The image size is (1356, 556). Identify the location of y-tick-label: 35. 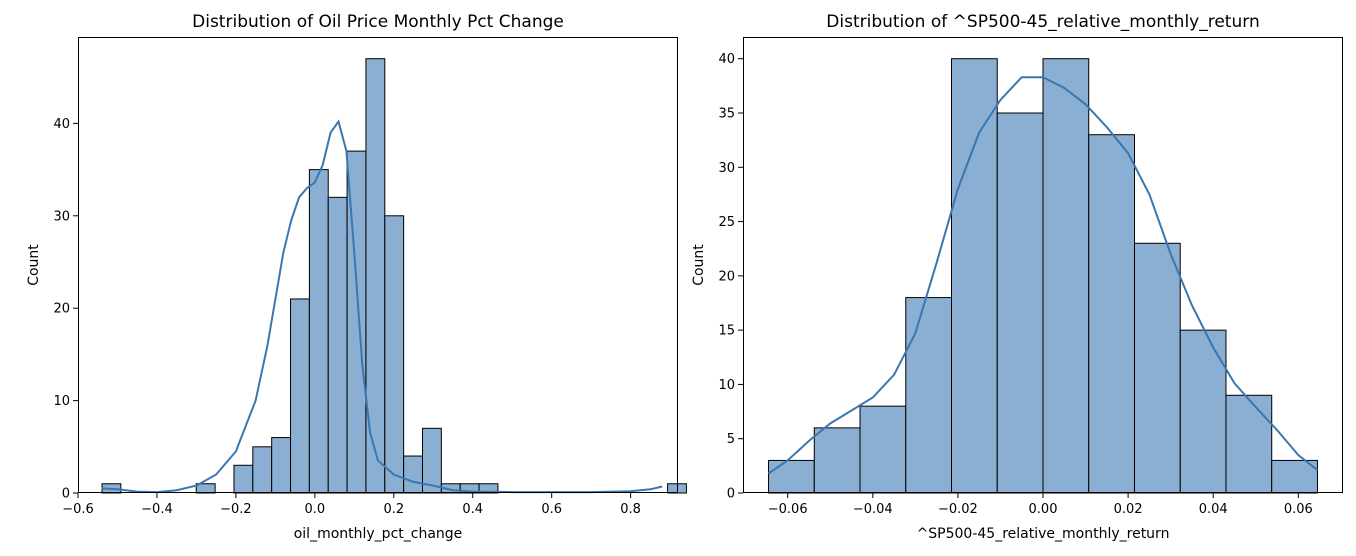
(726, 114).